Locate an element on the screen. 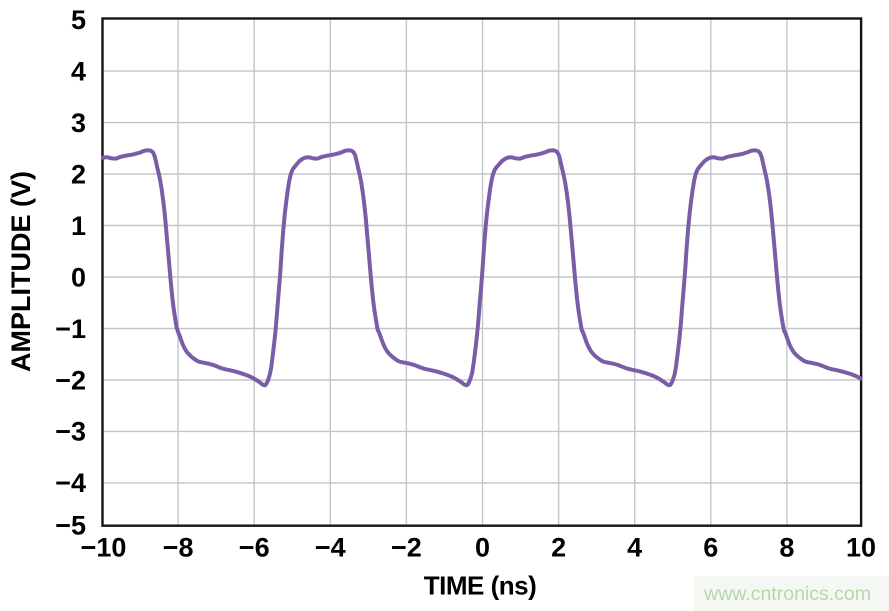  svg-text: 8 is located at coordinates (786, 547).